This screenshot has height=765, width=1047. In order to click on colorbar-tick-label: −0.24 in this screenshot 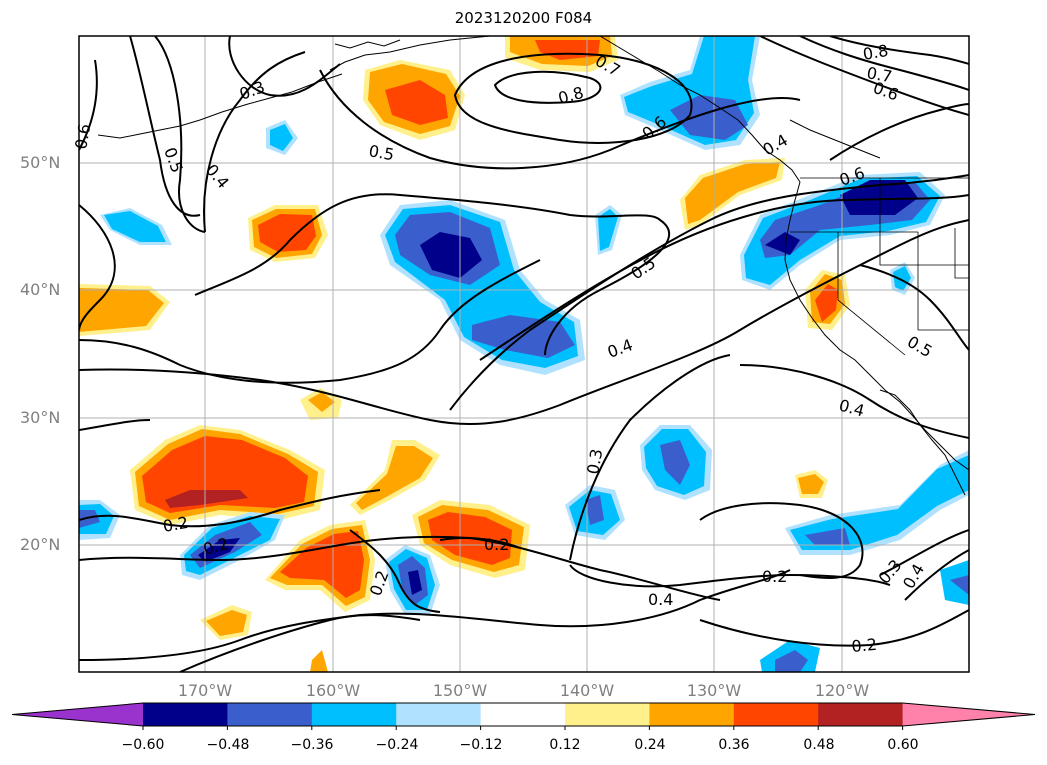, I will do `click(397, 745)`.